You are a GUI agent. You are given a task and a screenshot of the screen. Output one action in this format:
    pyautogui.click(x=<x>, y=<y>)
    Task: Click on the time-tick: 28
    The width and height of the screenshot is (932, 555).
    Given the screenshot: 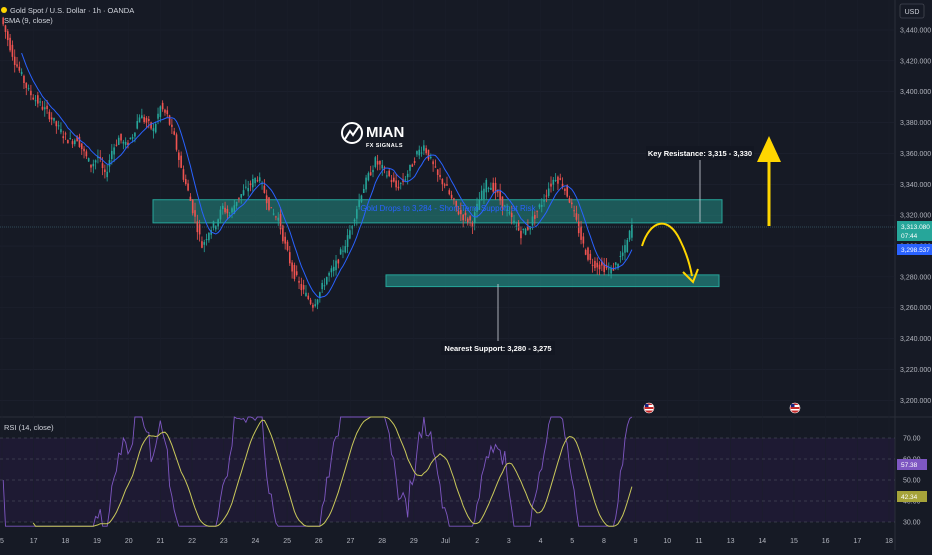 What is the action you would take?
    pyautogui.click(x=382, y=541)
    